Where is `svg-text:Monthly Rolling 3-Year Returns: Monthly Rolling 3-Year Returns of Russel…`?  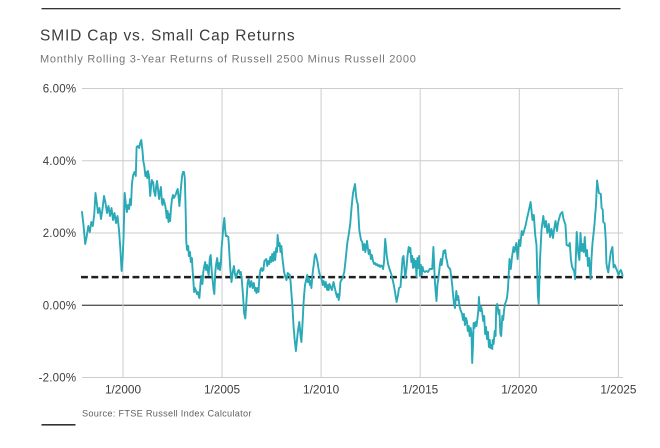
svg-text:Monthly Rolling 3-Year Returns: Monthly Rolling 3-Year Returns of Russel… is located at coordinates (228, 60).